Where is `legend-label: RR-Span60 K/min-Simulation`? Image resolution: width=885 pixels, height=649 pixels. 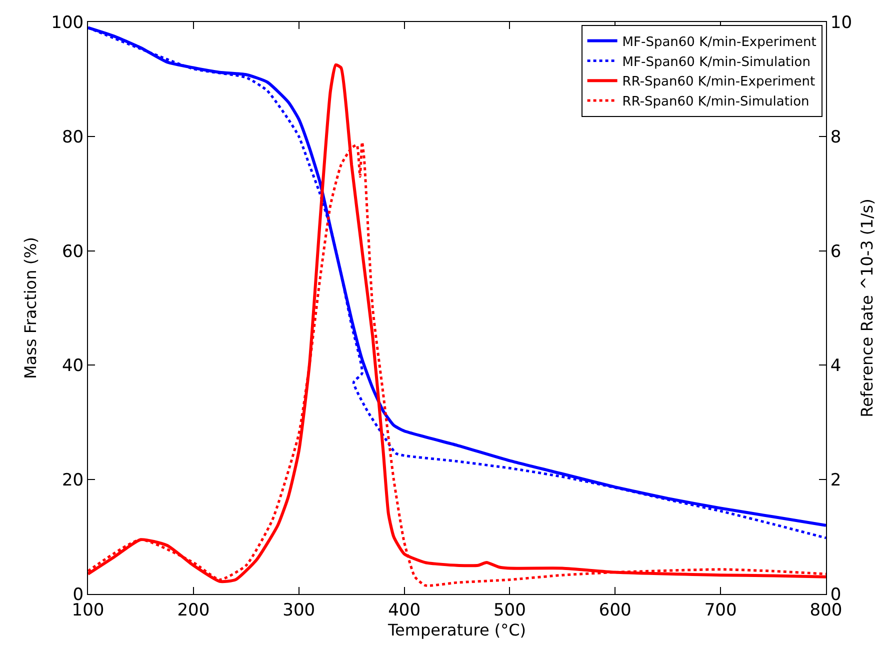
legend-label: RR-Span60 K/min-Simulation is located at coordinates (716, 102).